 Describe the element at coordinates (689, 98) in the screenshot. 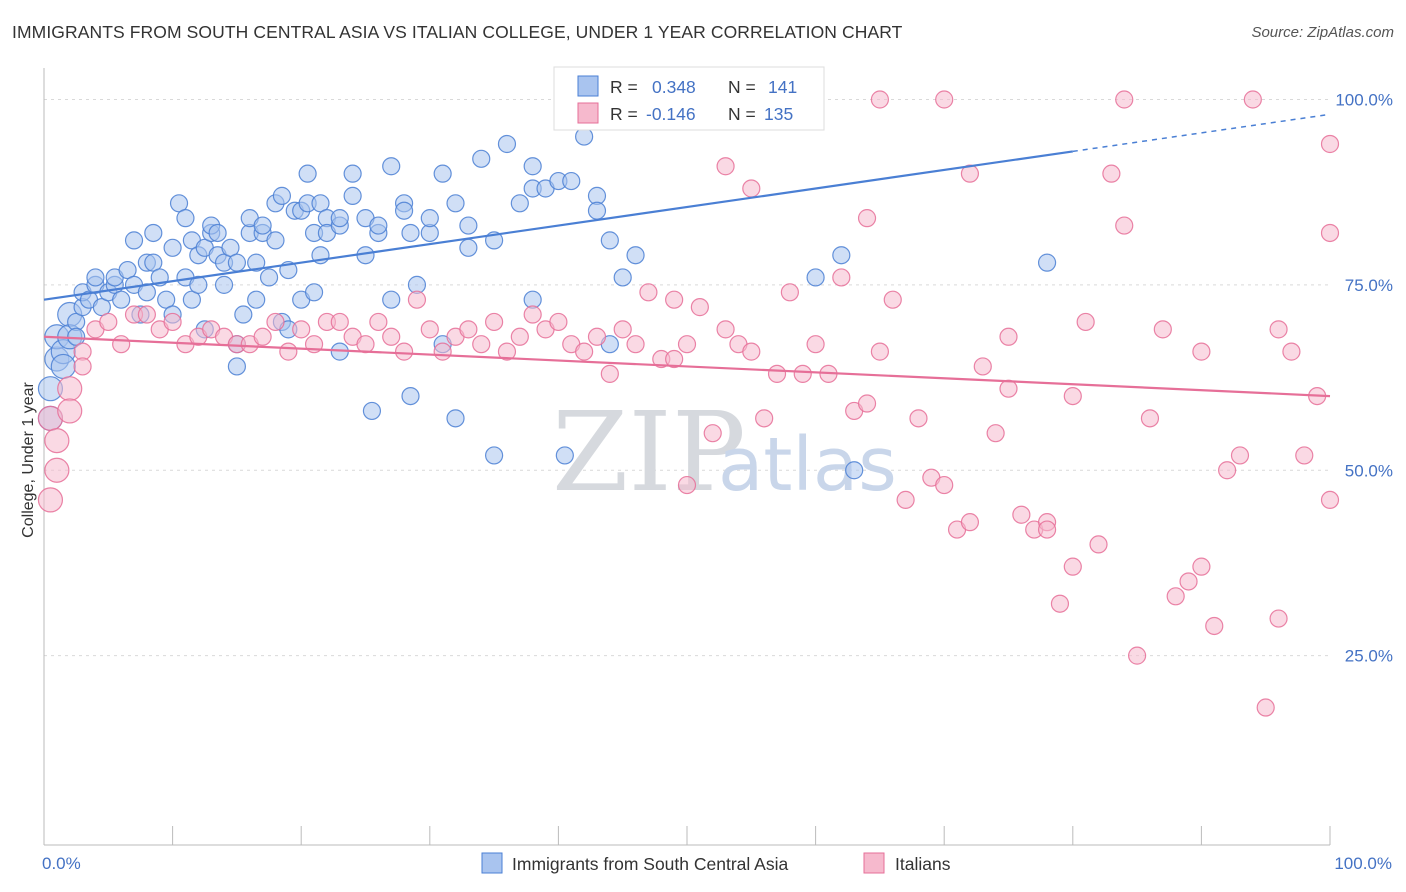

I see `stats-legend-box` at that location.